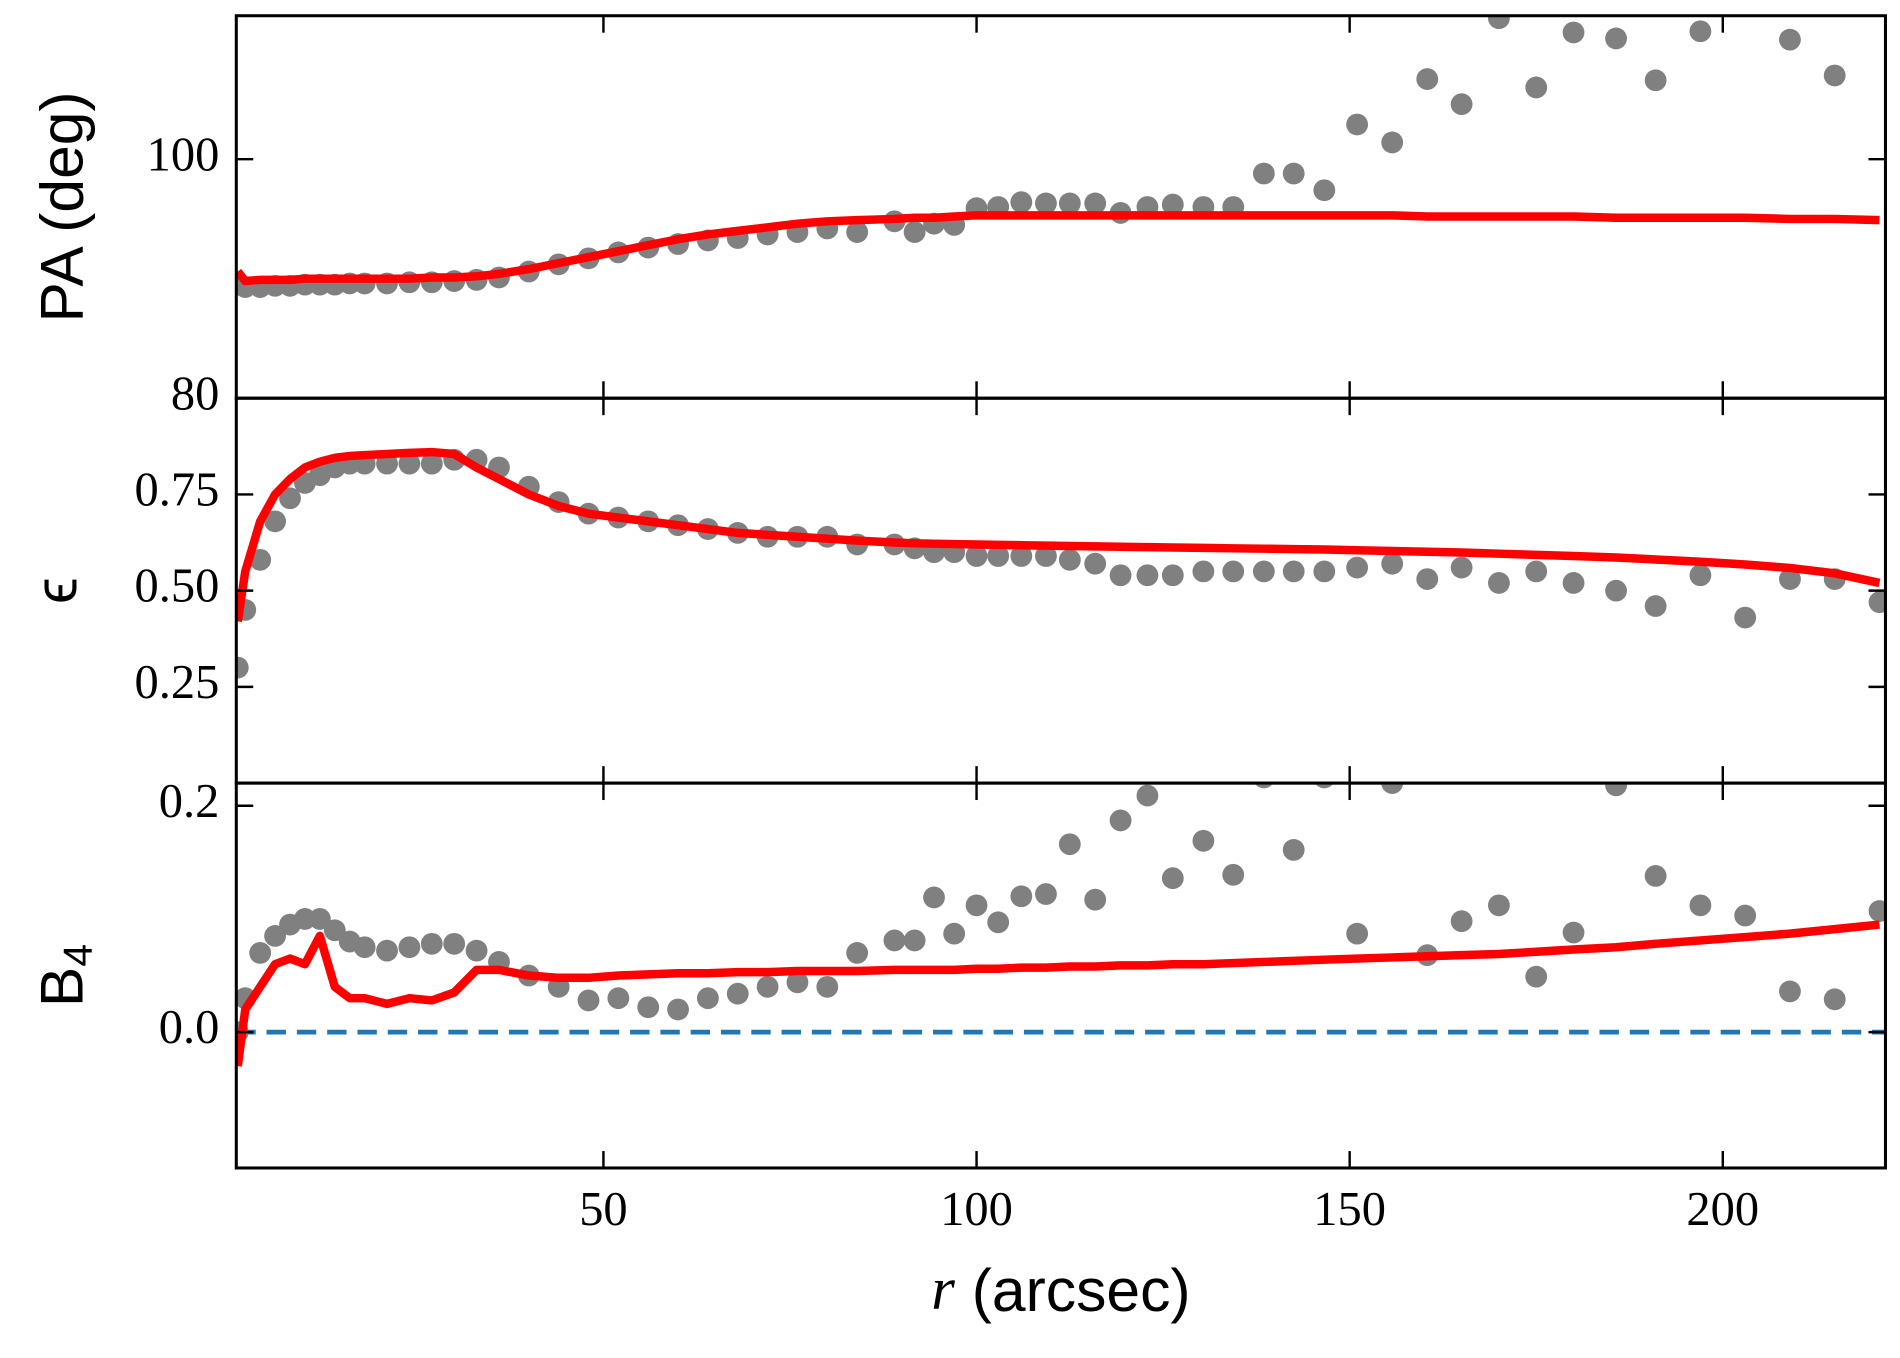 This screenshot has height=1358, width=1900. What do you see at coordinates (1722, 1209) in the screenshot?
I see `x-tick-label: 200` at bounding box center [1722, 1209].